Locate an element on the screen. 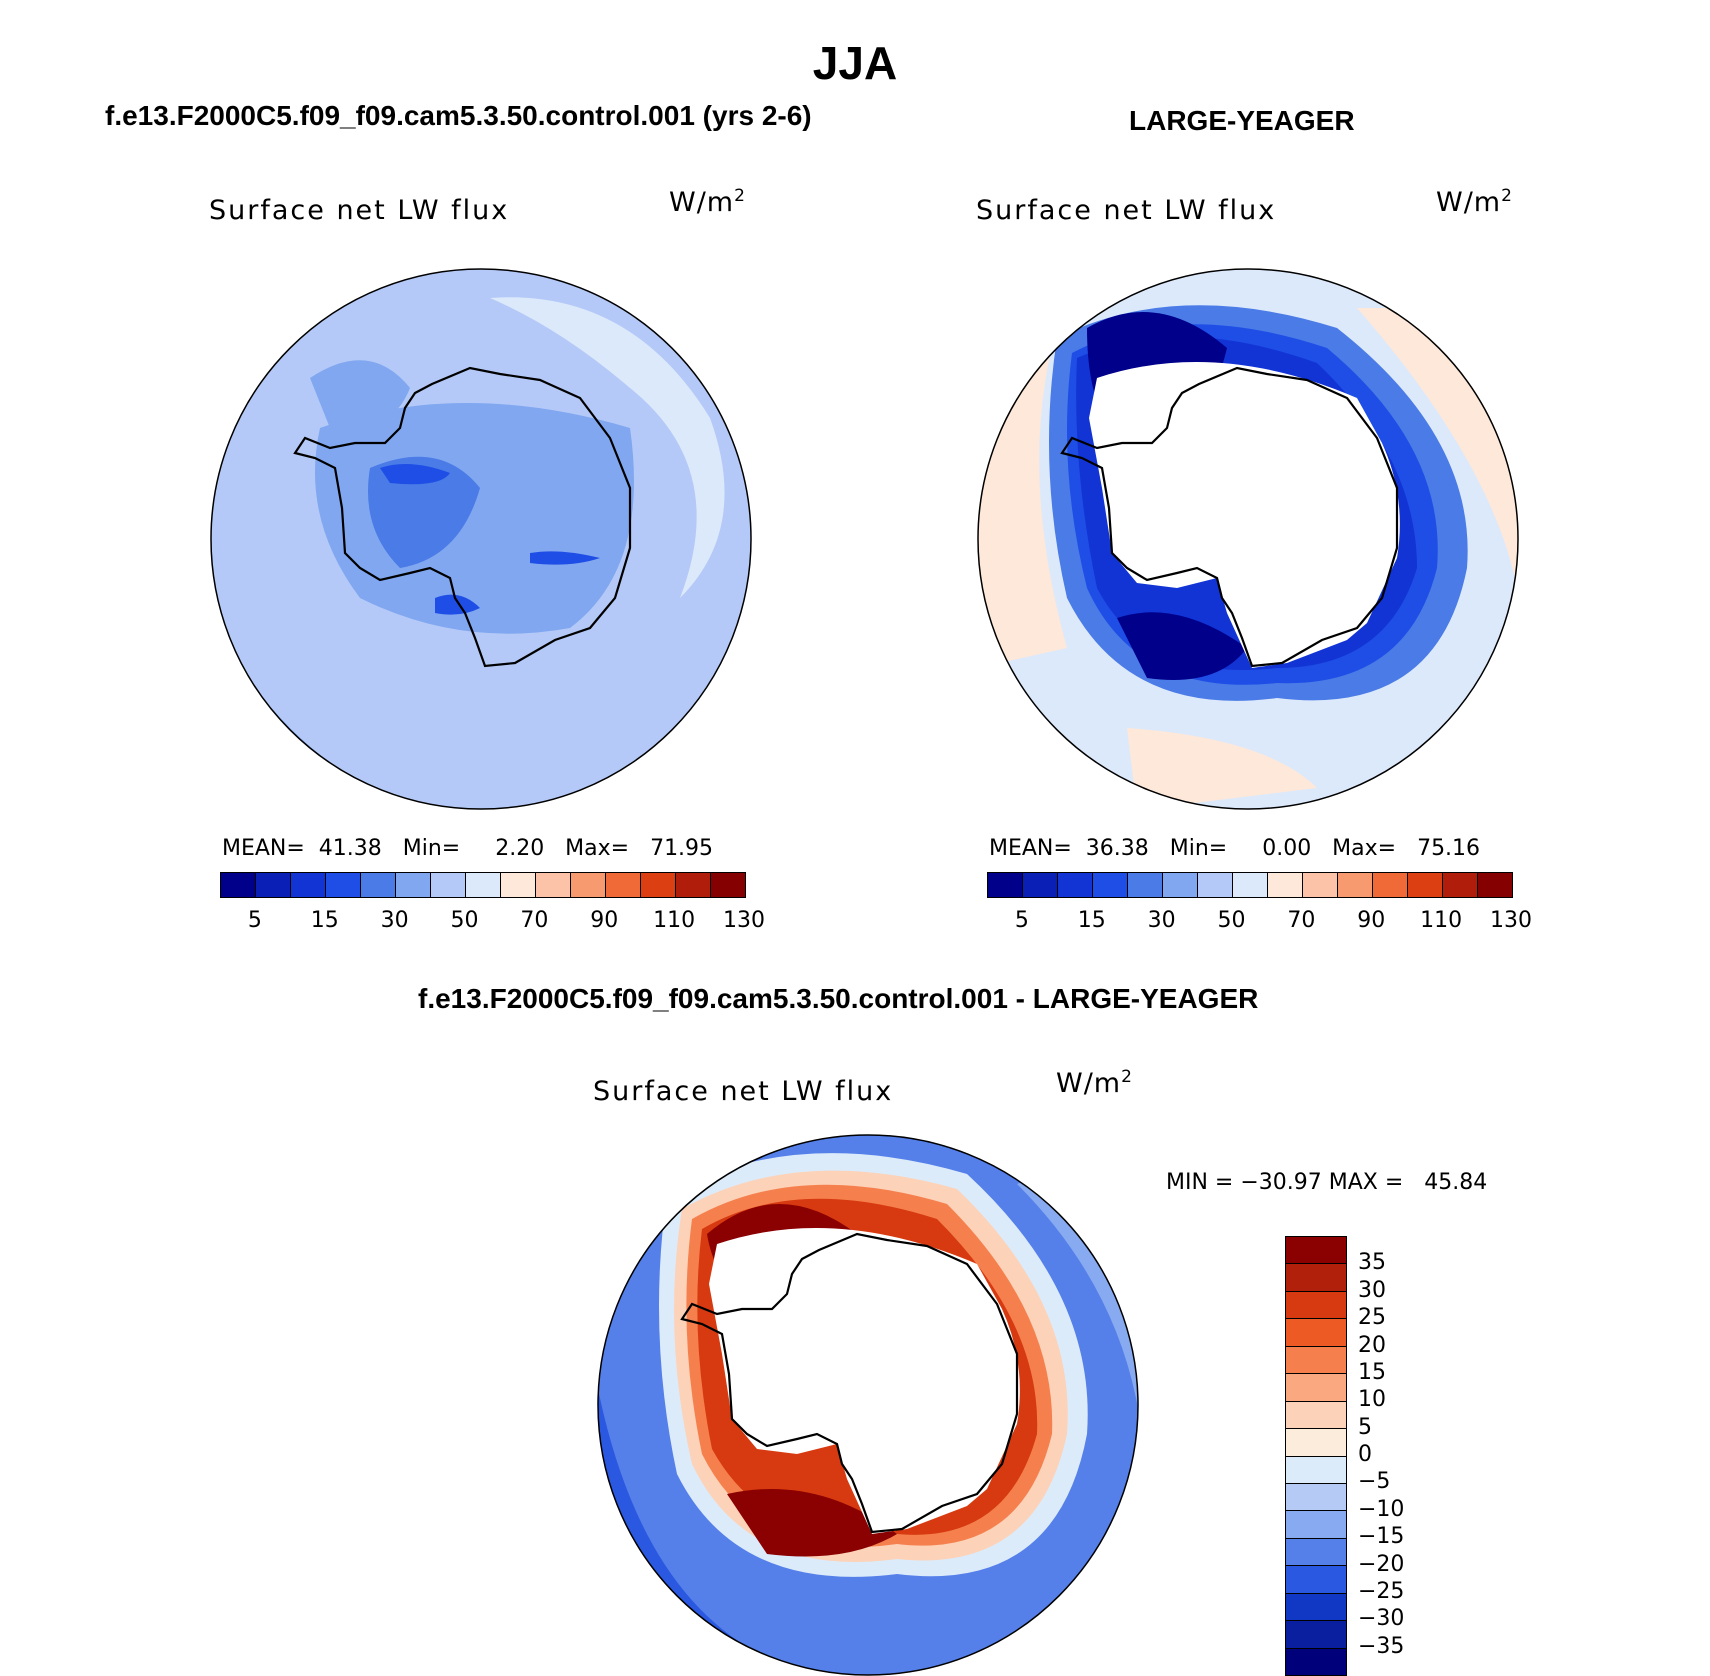  panel2-colorbar-tick-label: 130 is located at coordinates (1511, 920).